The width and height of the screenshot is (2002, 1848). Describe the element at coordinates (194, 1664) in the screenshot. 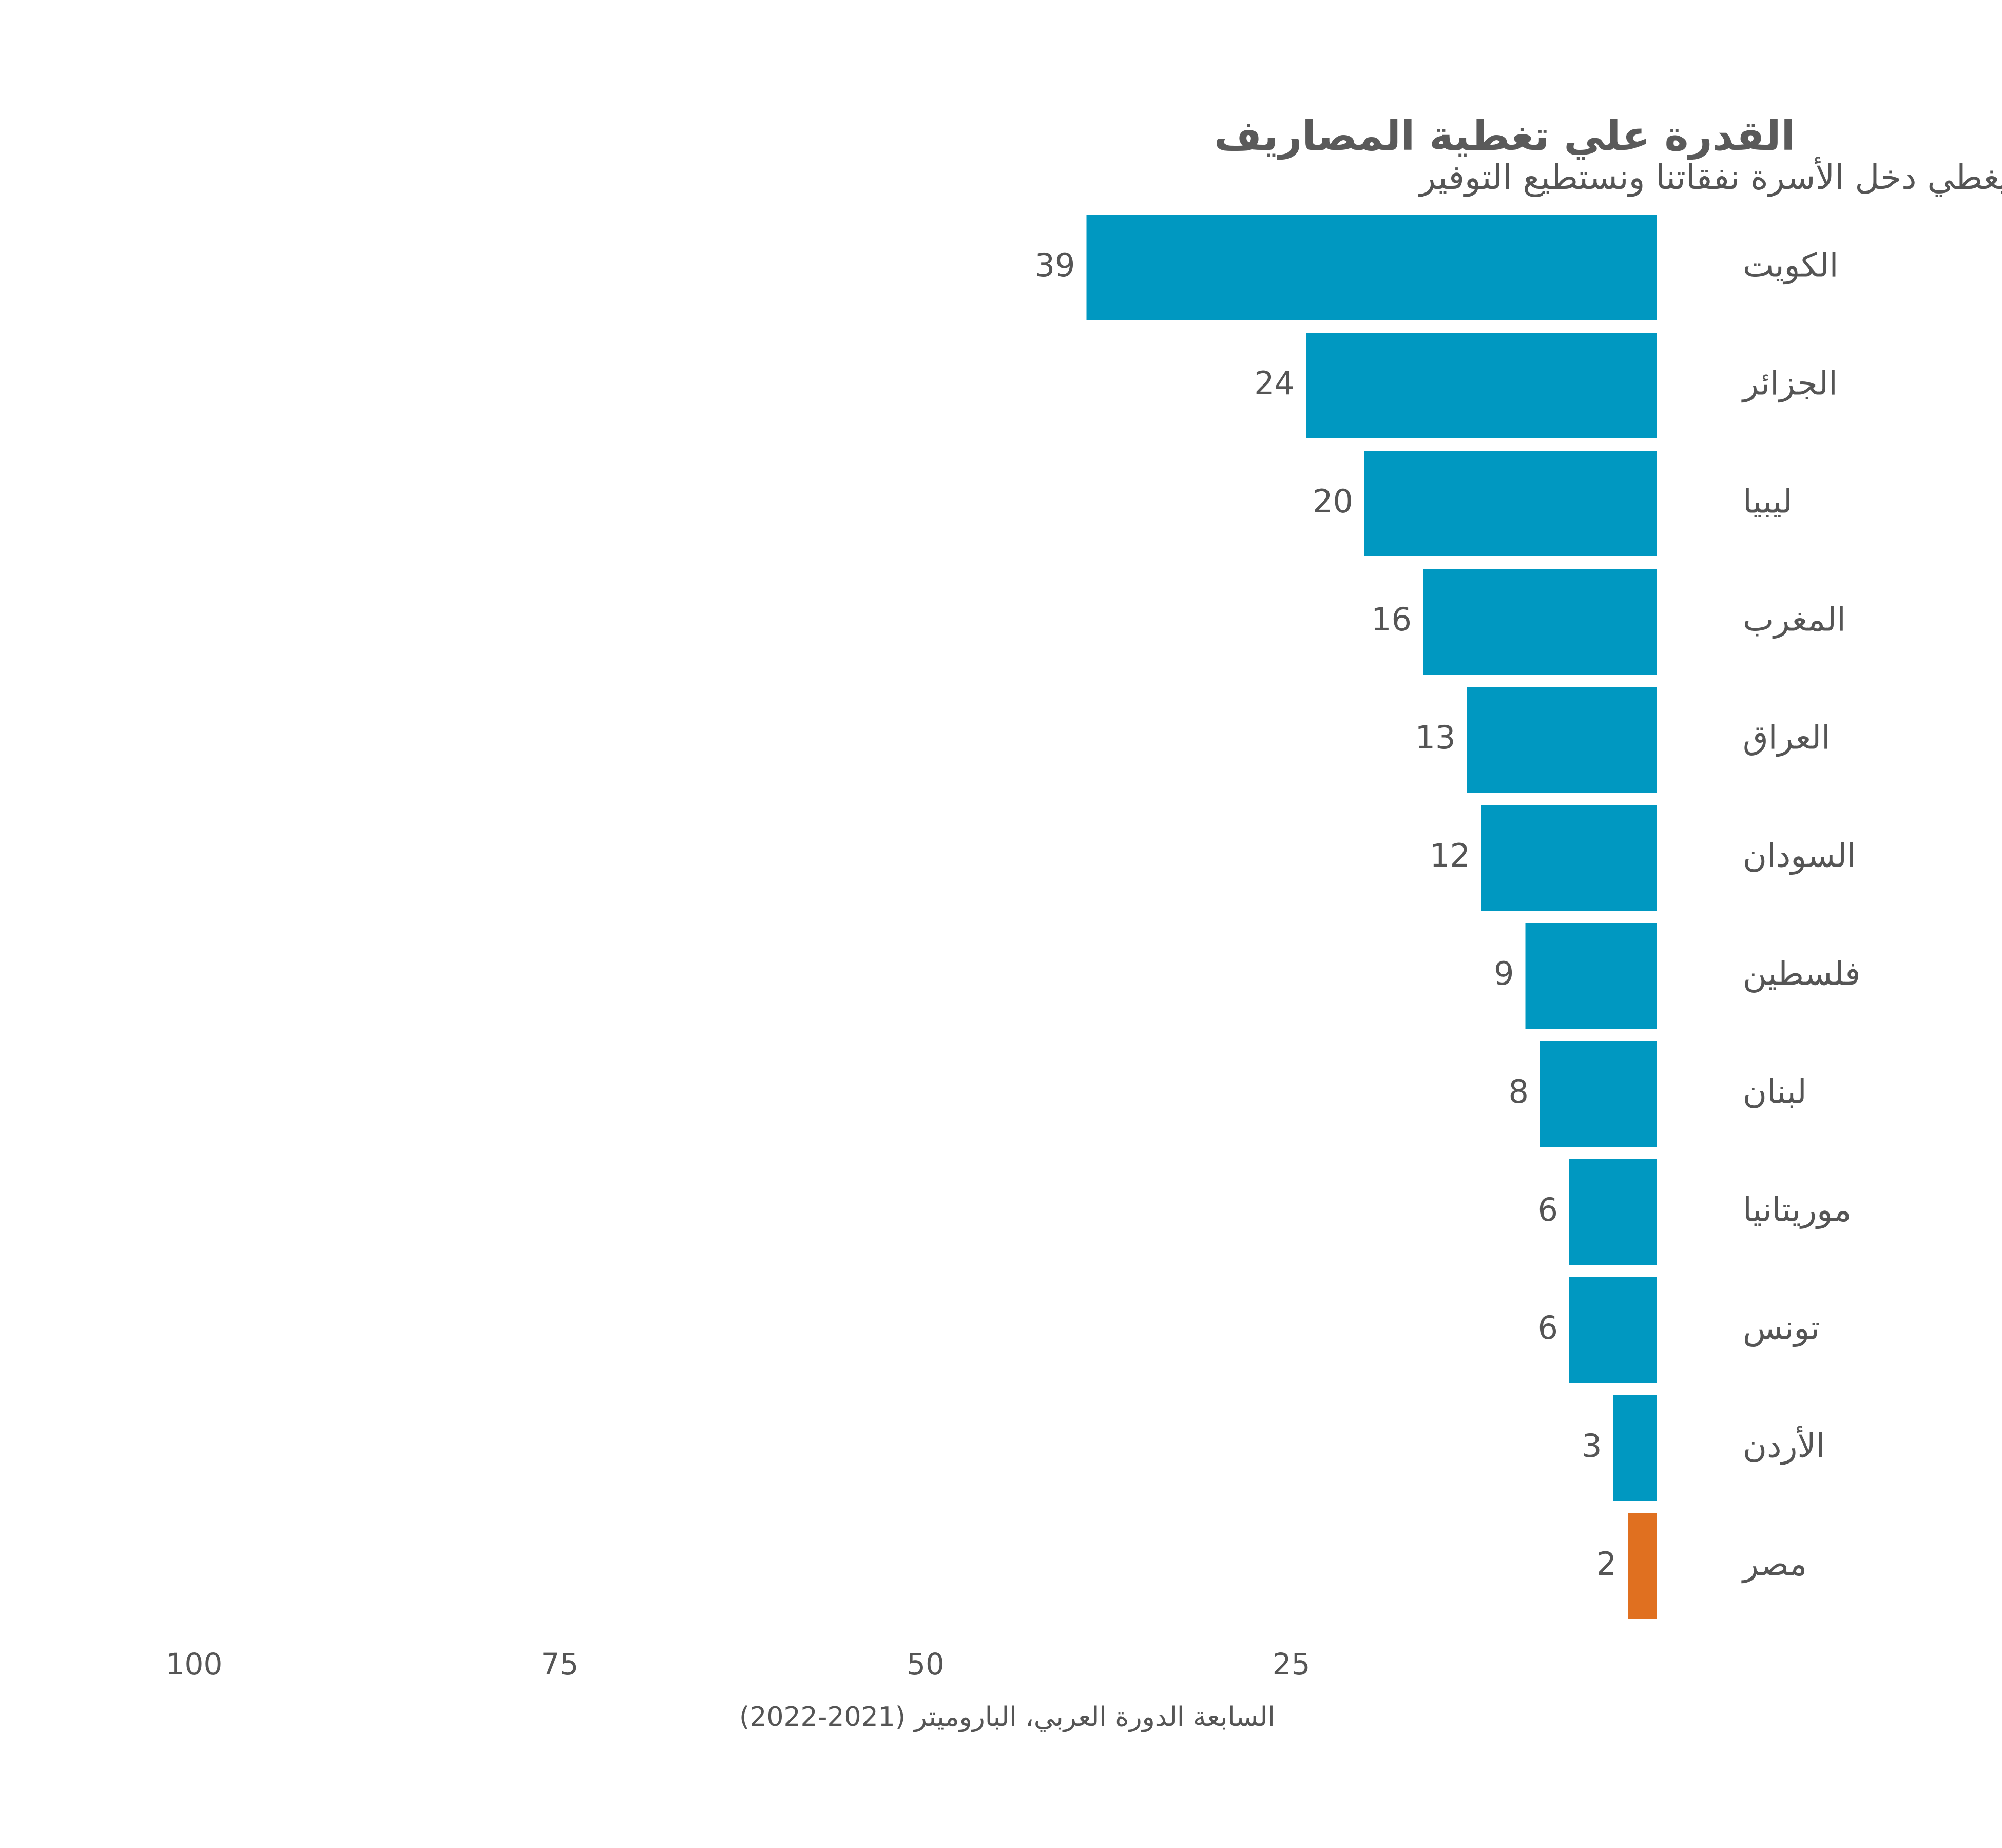

I see `x-tick-label: 100` at that location.